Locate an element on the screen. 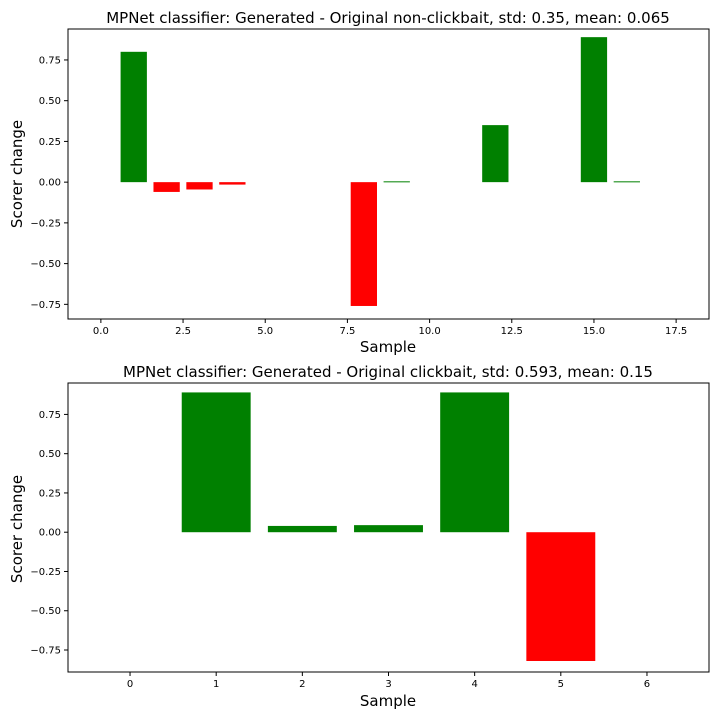 Image resolution: width=720 pixels, height=720 pixels. x-tick-label: 5.0 is located at coordinates (265, 331).